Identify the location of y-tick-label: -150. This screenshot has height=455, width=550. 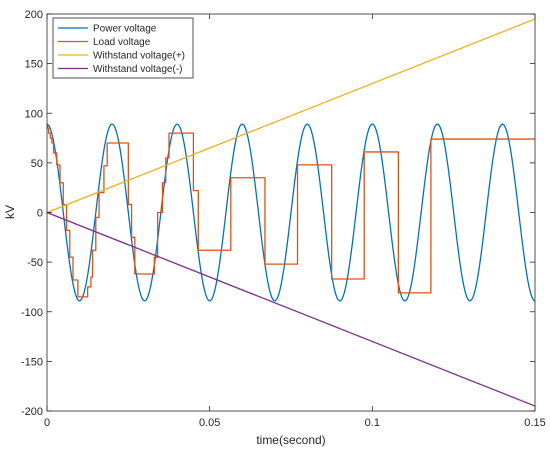
(32, 362).